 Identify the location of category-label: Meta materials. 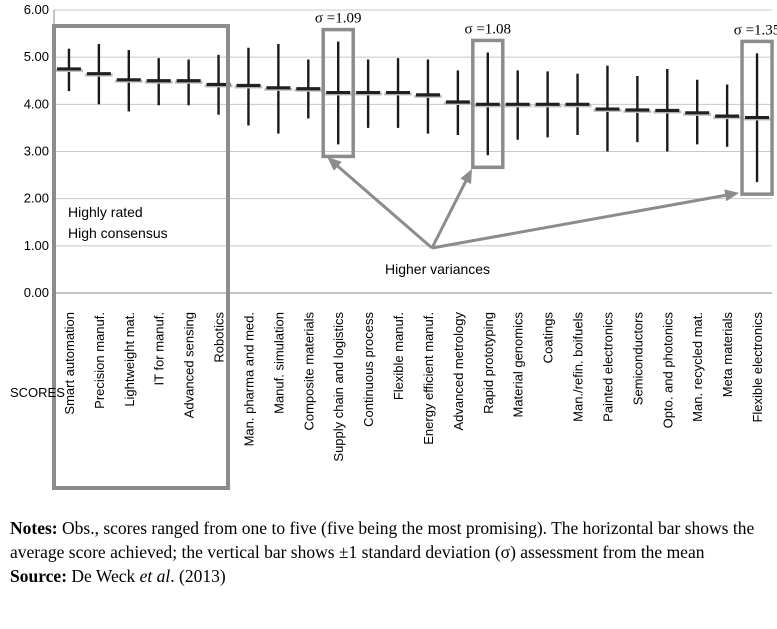
(727, 355).